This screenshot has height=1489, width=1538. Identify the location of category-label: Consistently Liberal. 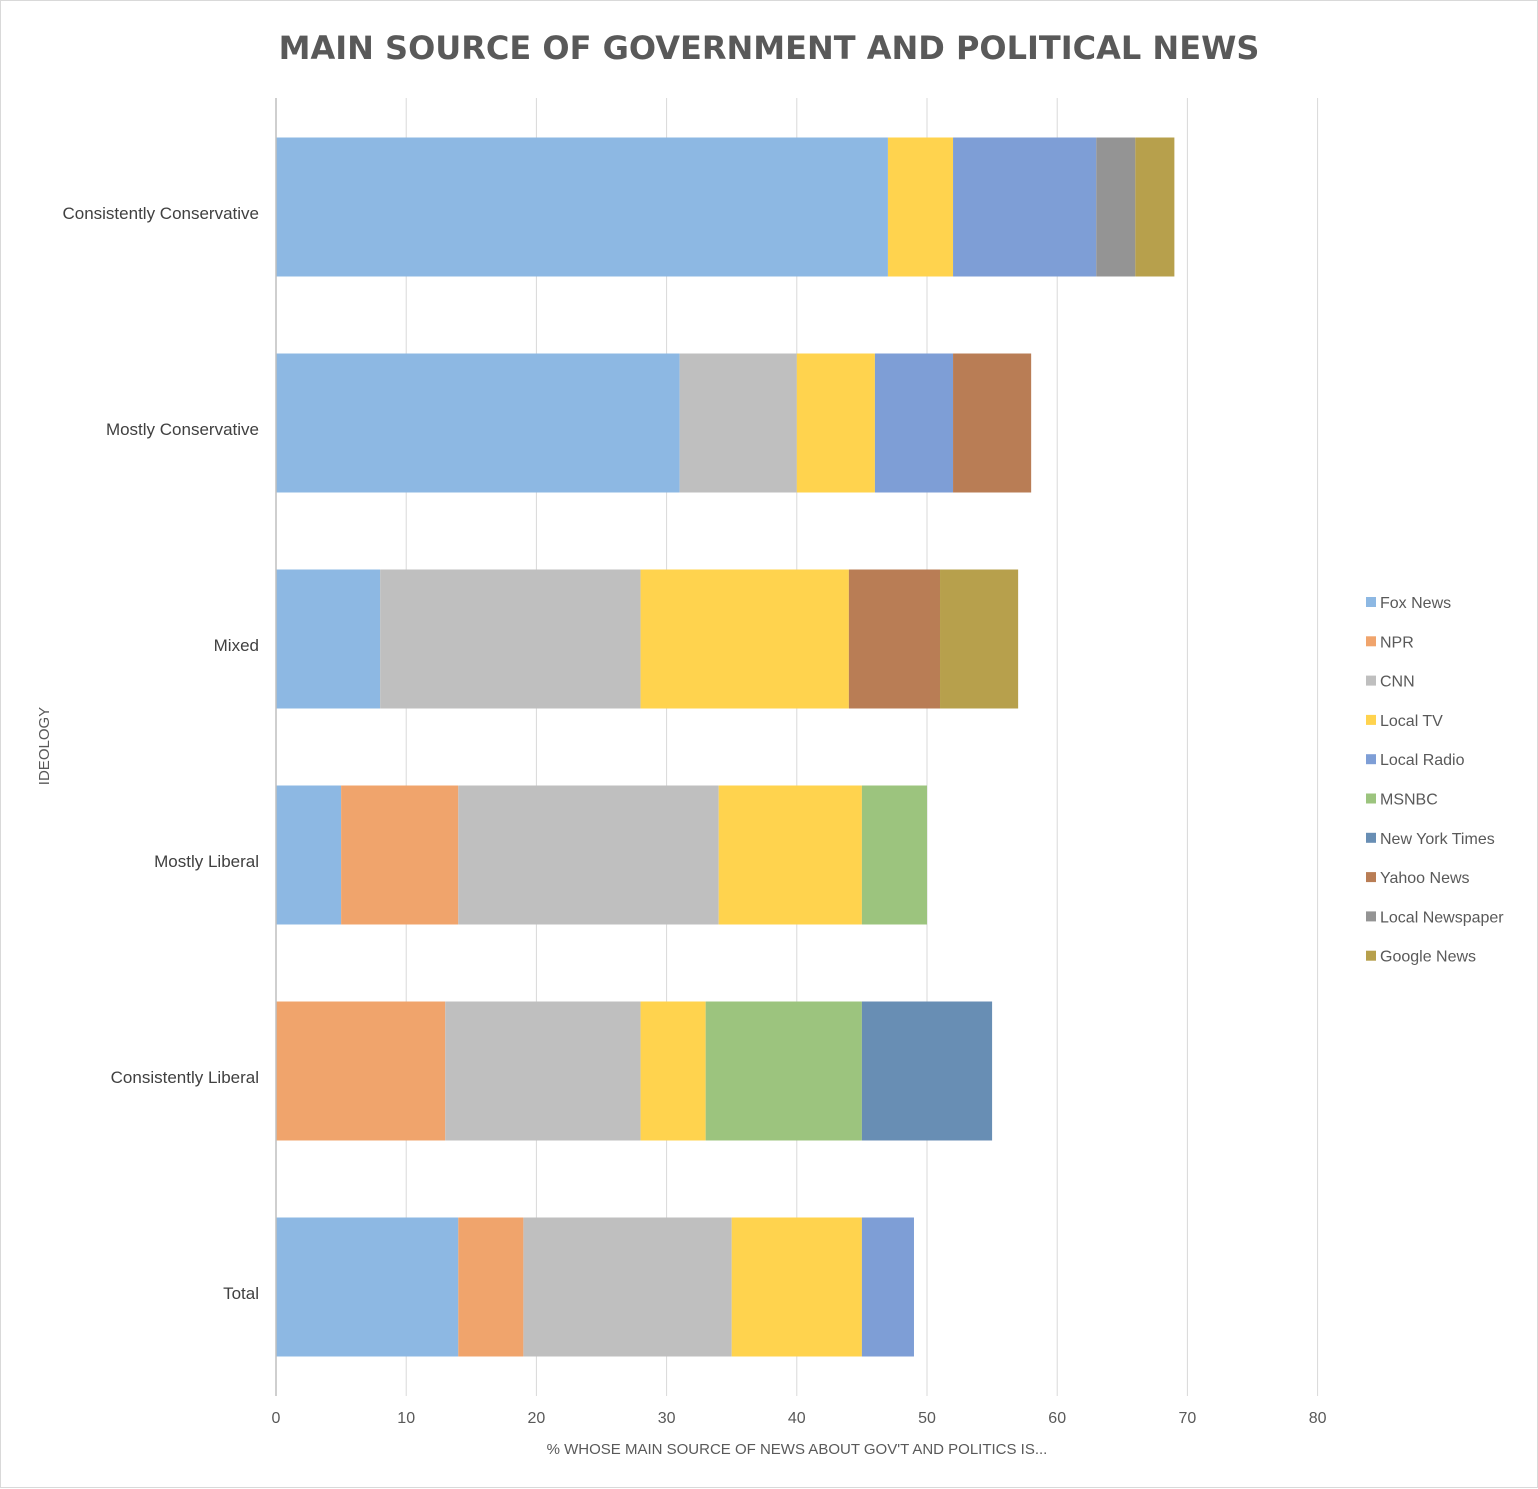
(185, 1077).